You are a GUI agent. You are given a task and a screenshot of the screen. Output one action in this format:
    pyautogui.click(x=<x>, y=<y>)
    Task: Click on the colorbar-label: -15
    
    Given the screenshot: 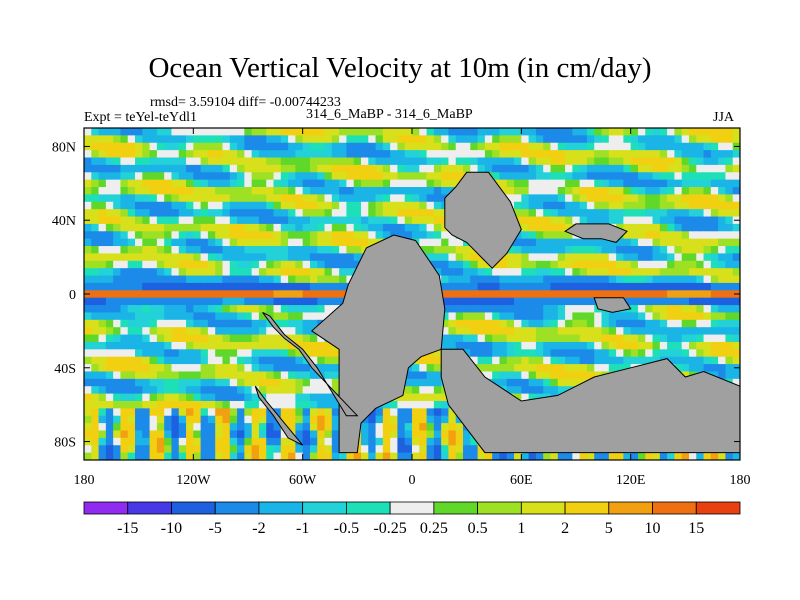 What is the action you would take?
    pyautogui.click(x=127, y=528)
    